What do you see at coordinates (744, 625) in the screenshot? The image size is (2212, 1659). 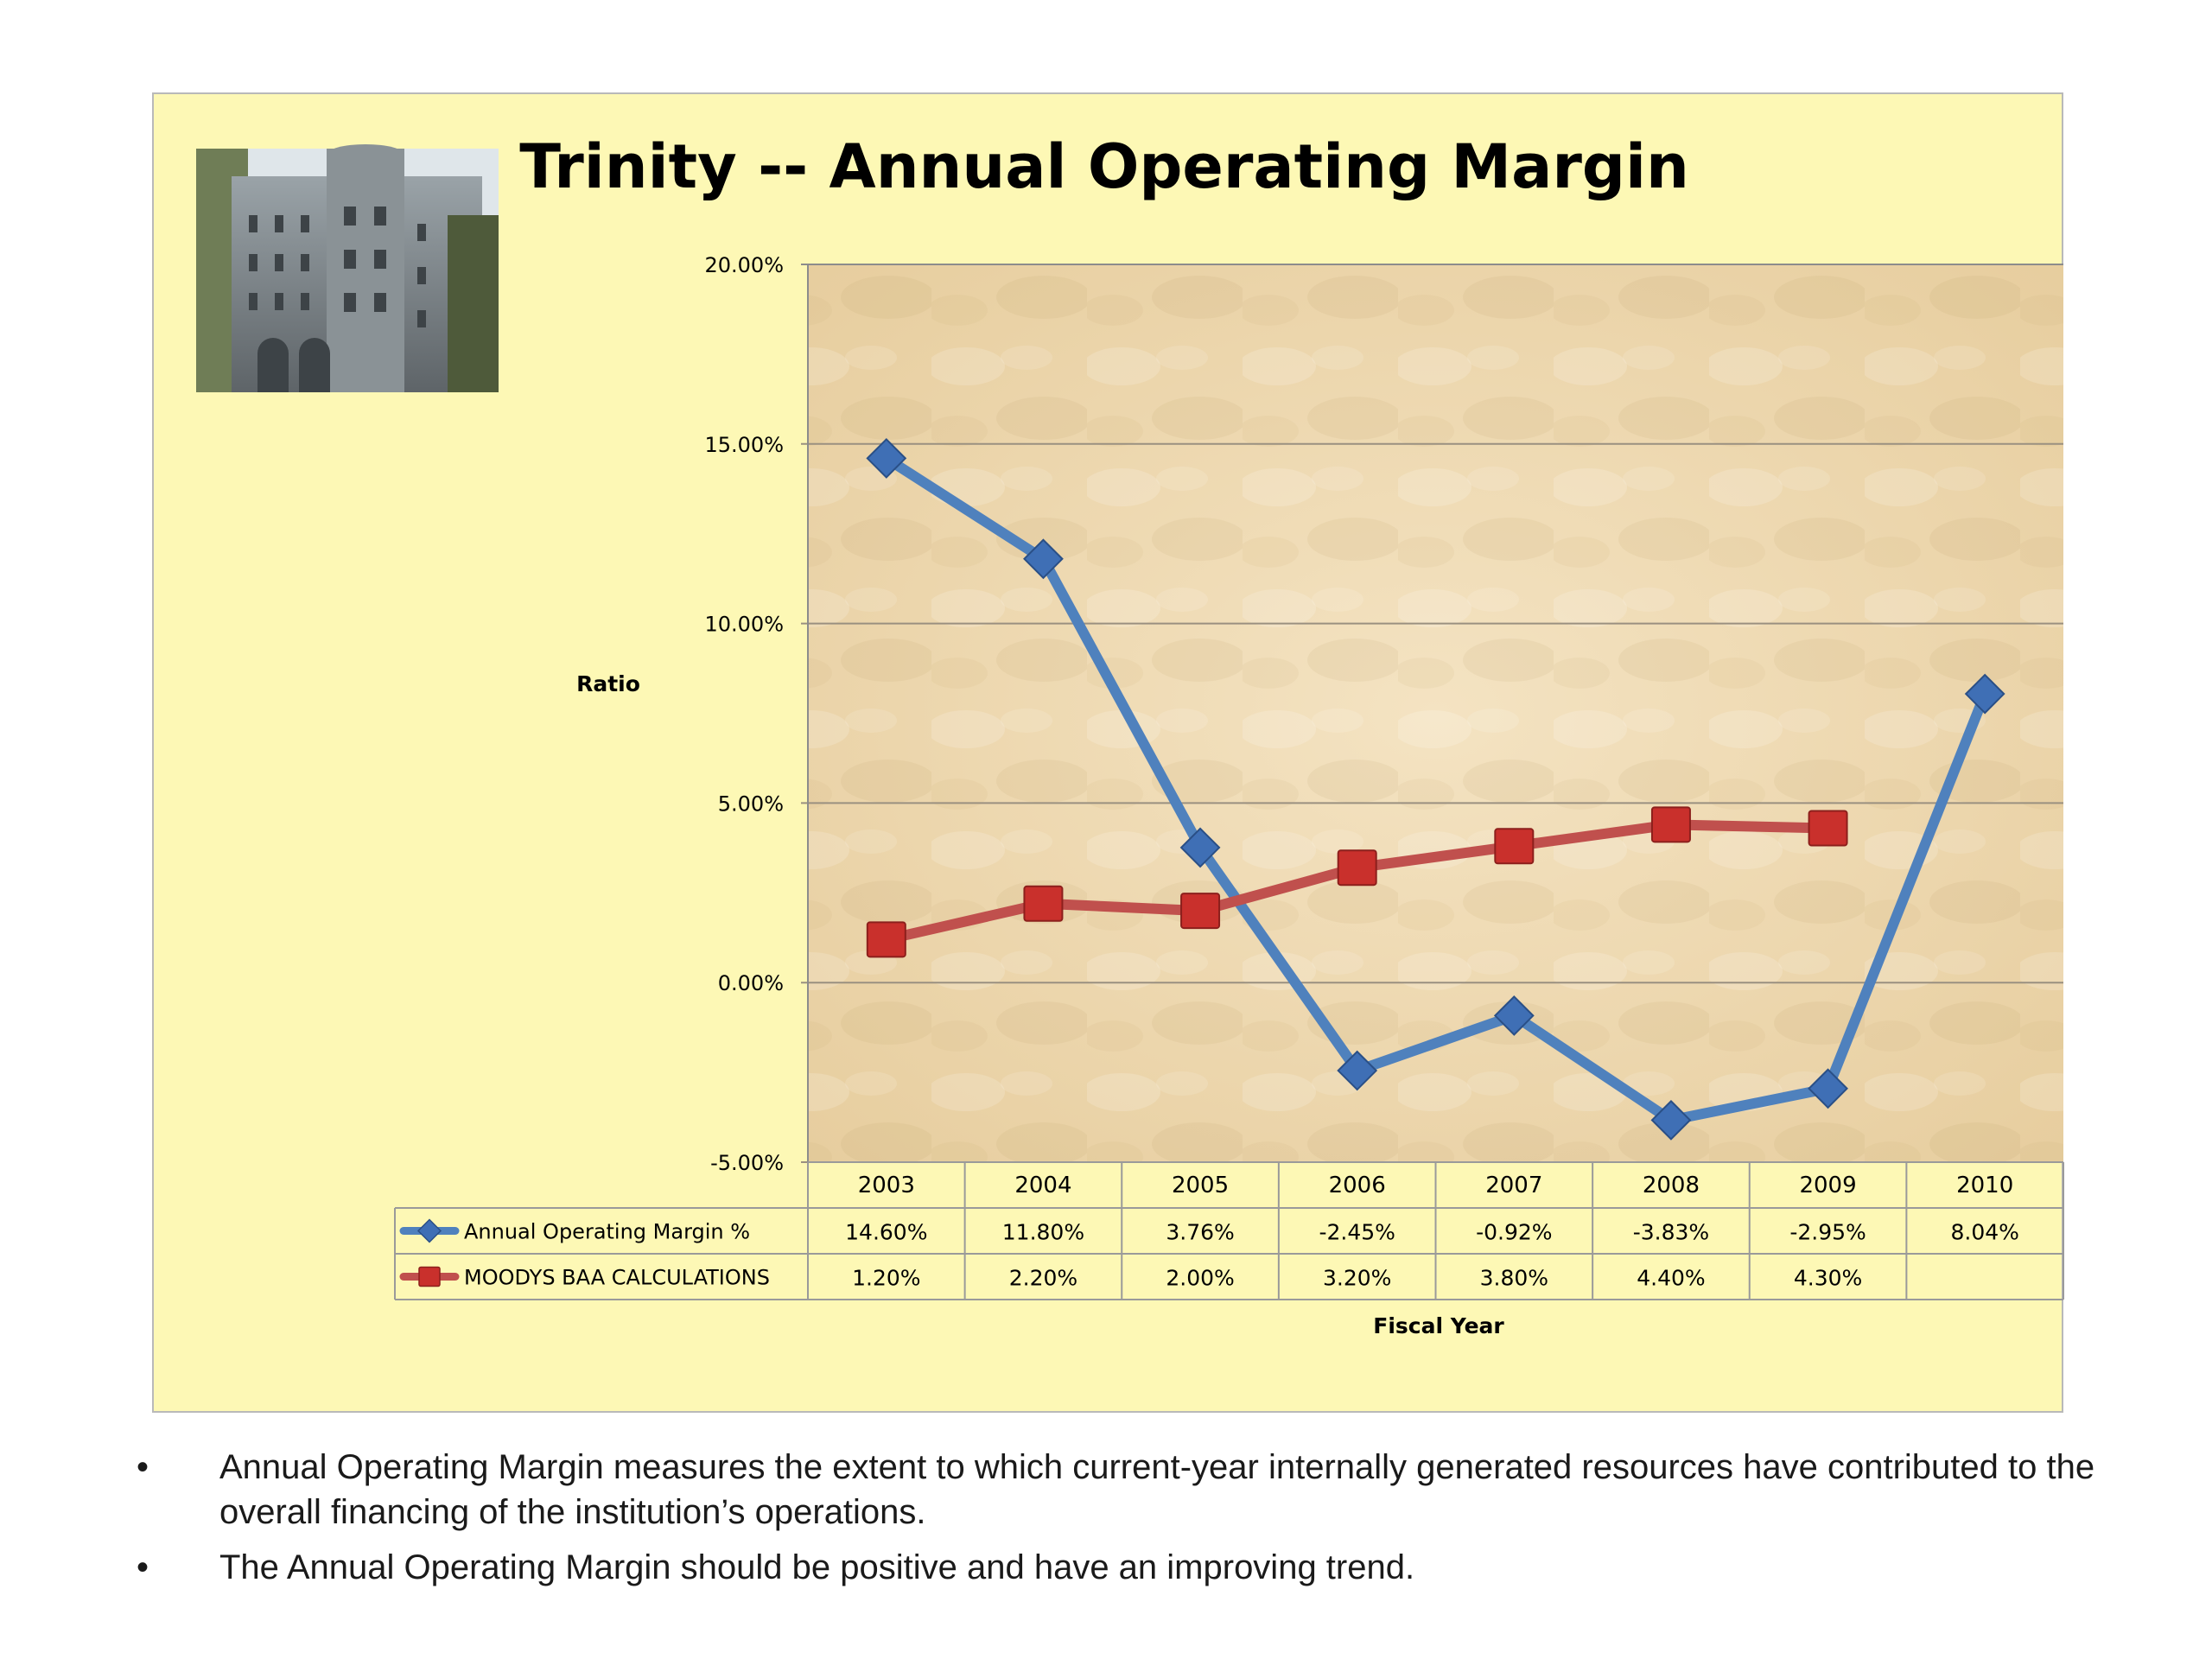 I see `y-tick-label: 10.00%` at bounding box center [744, 625].